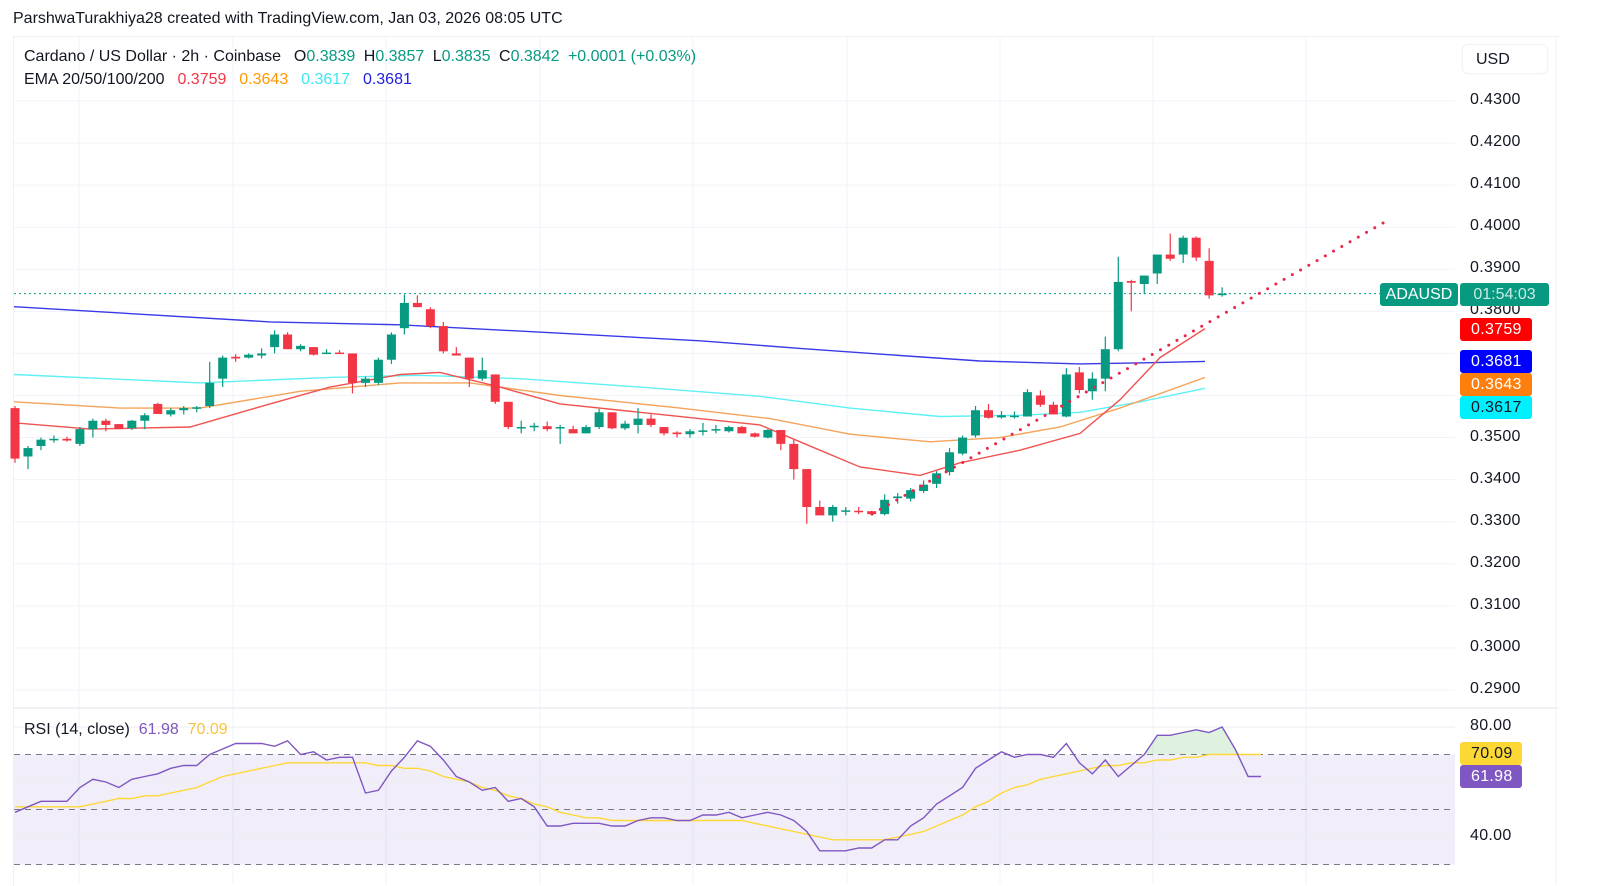 The image size is (1600, 886). I want to click on currency-button: USD, so click(1505, 59).